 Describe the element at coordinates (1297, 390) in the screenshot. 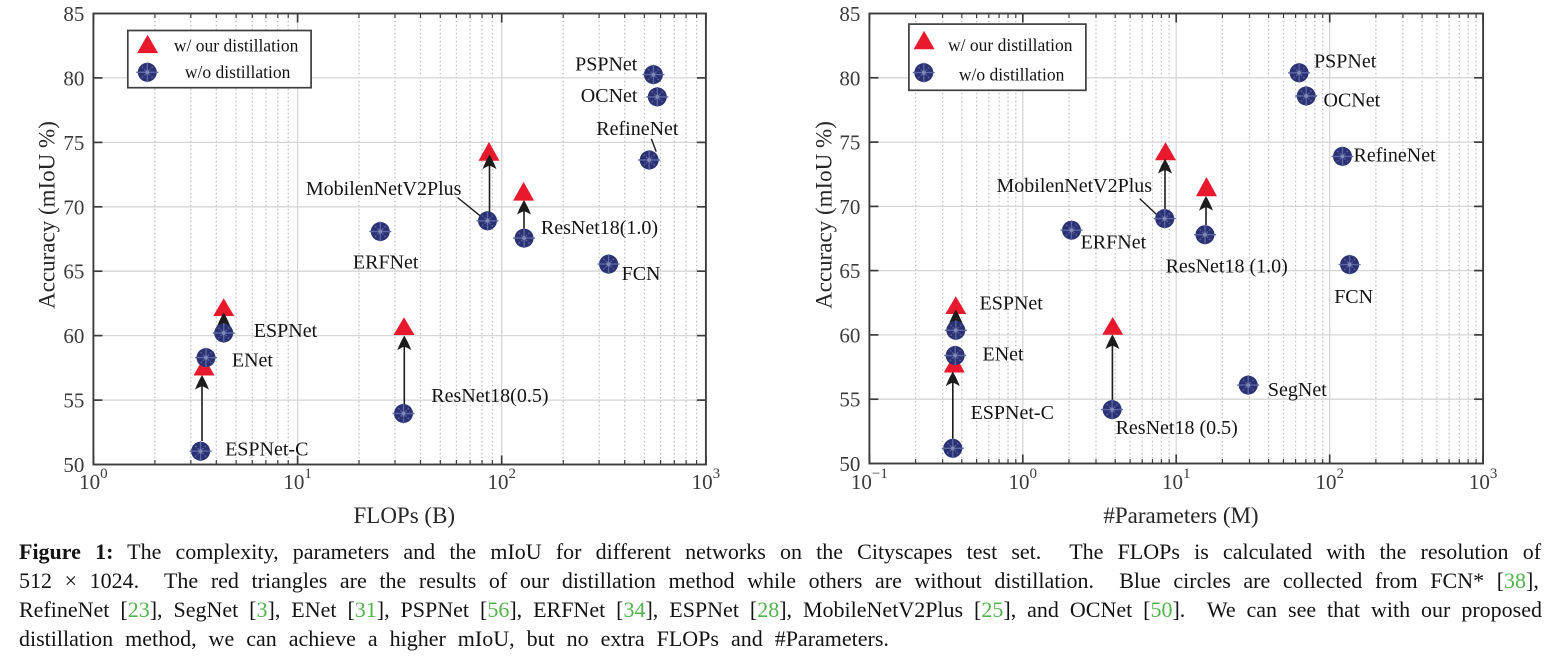

I see `svg-text: SegNet` at that location.